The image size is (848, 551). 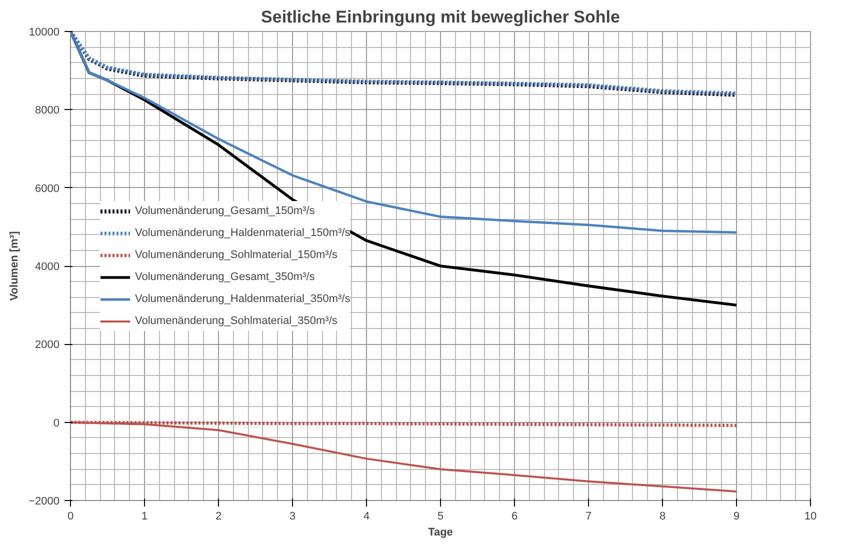 I want to click on x-tick-label: 10, so click(x=810, y=516).